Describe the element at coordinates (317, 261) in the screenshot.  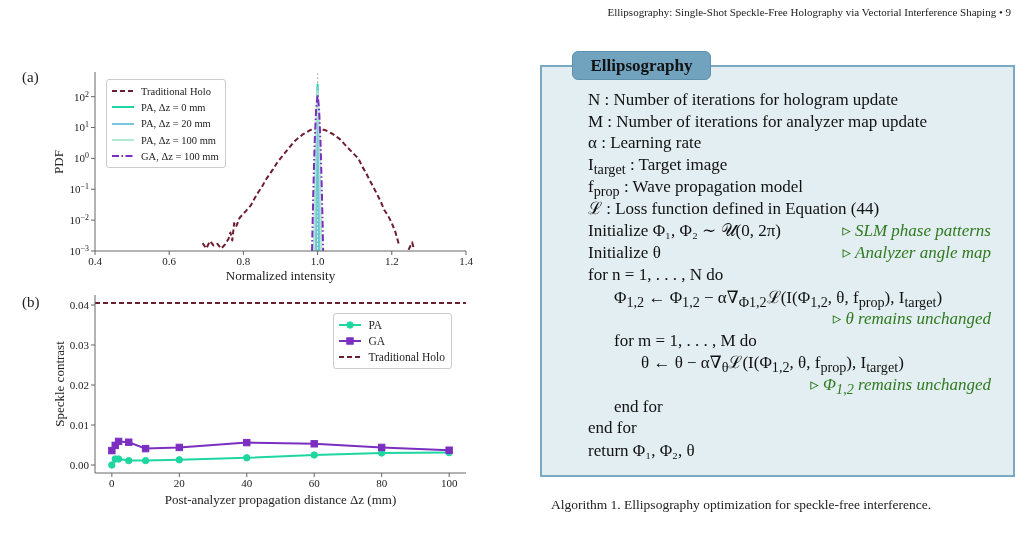
I see `x-tick-label: 1.0` at that location.